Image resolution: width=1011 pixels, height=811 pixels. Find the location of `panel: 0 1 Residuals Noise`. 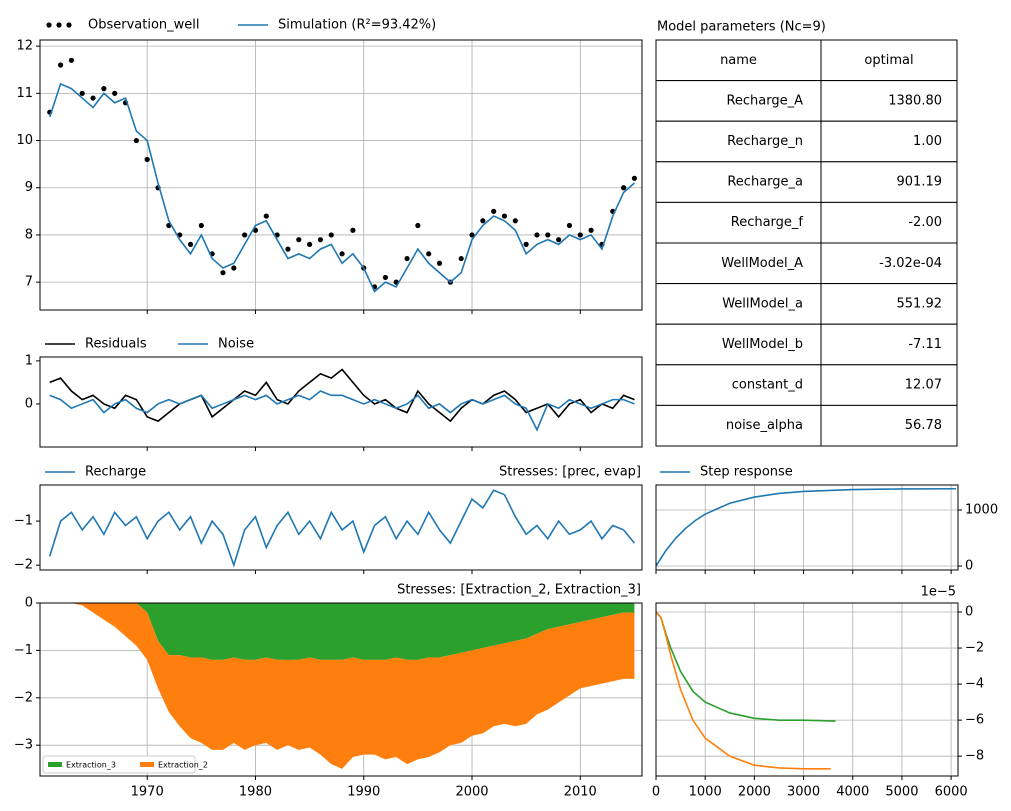

panel: 0 1 Residuals Noise is located at coordinates (334, 394).